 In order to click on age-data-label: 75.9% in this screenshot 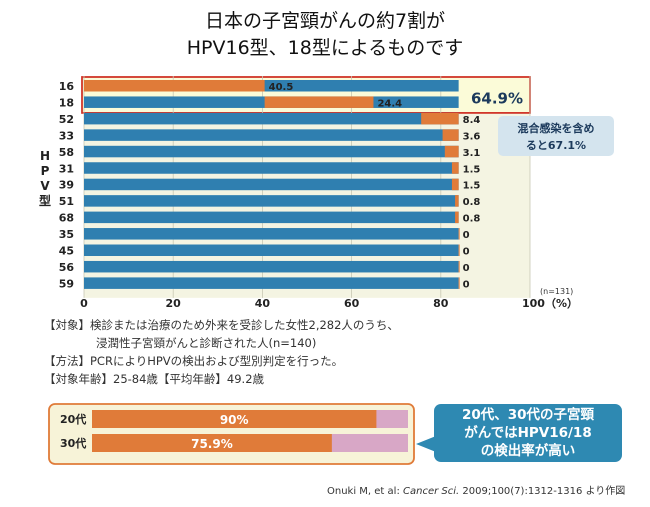, I will do `click(212, 444)`.